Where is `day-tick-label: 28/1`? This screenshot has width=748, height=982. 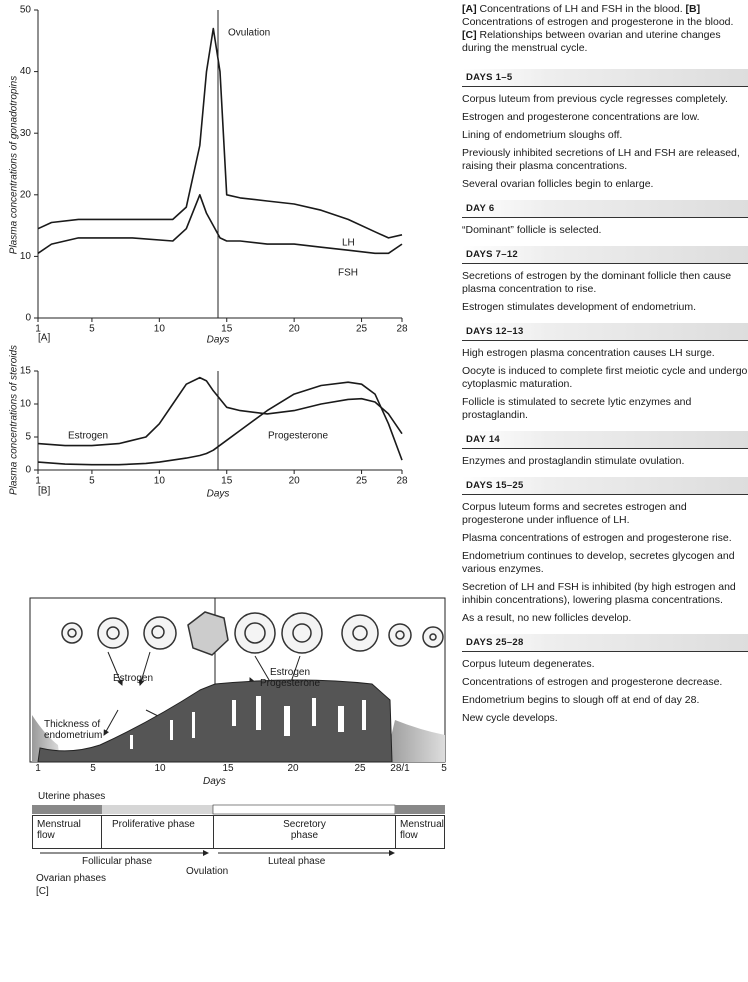
day-tick-label: 28/1 is located at coordinates (400, 768).